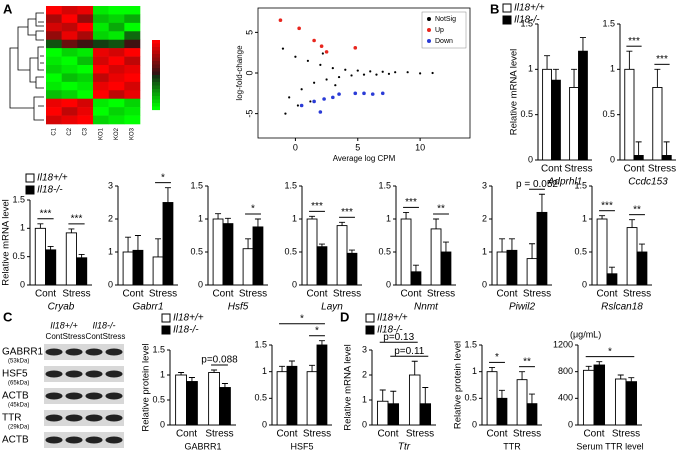 Image resolution: width=685 pixels, height=461 pixels. I want to click on x-axis-label: GABRR1, so click(202, 446).